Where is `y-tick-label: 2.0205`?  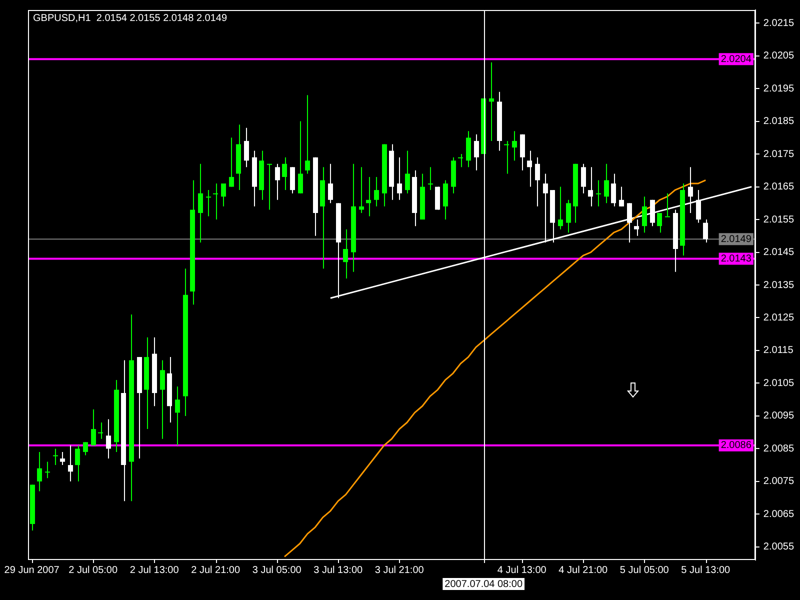 y-tick-label: 2.0205 is located at coordinates (778, 56).